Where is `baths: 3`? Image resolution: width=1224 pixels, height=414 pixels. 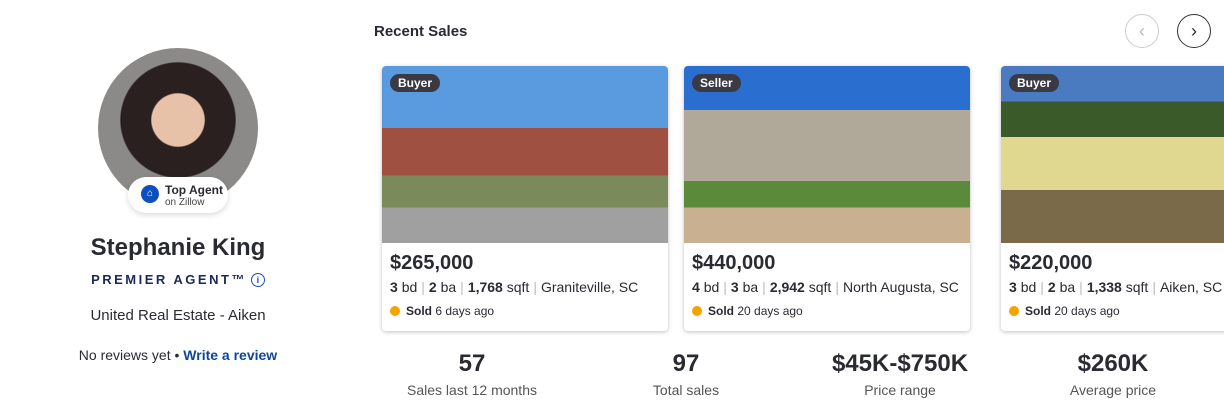
baths: 3 is located at coordinates (734, 287).